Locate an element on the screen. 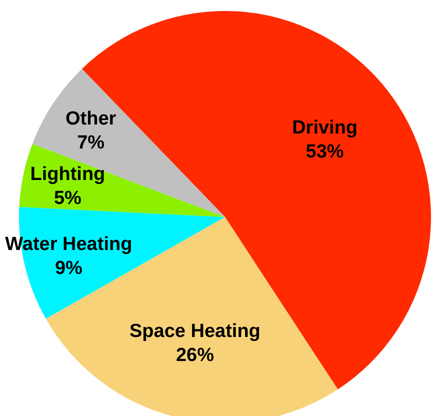 The image size is (434, 416). data-label: 7% is located at coordinates (91, 143).